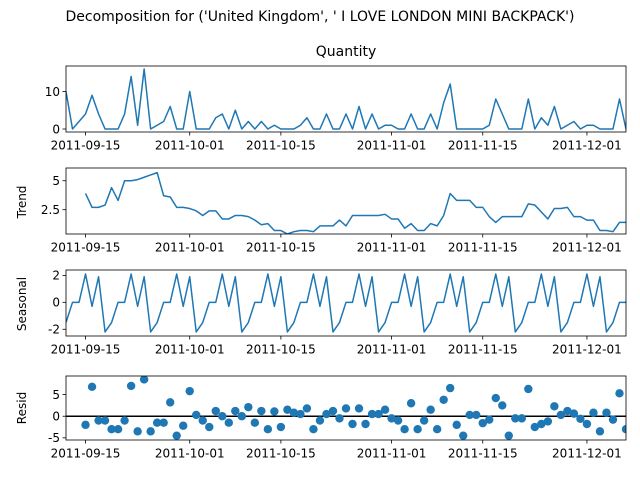 This screenshot has width=640, height=480. What do you see at coordinates (50, 210) in the screenshot?
I see `trend-y-tick-label: 2.5` at bounding box center [50, 210].